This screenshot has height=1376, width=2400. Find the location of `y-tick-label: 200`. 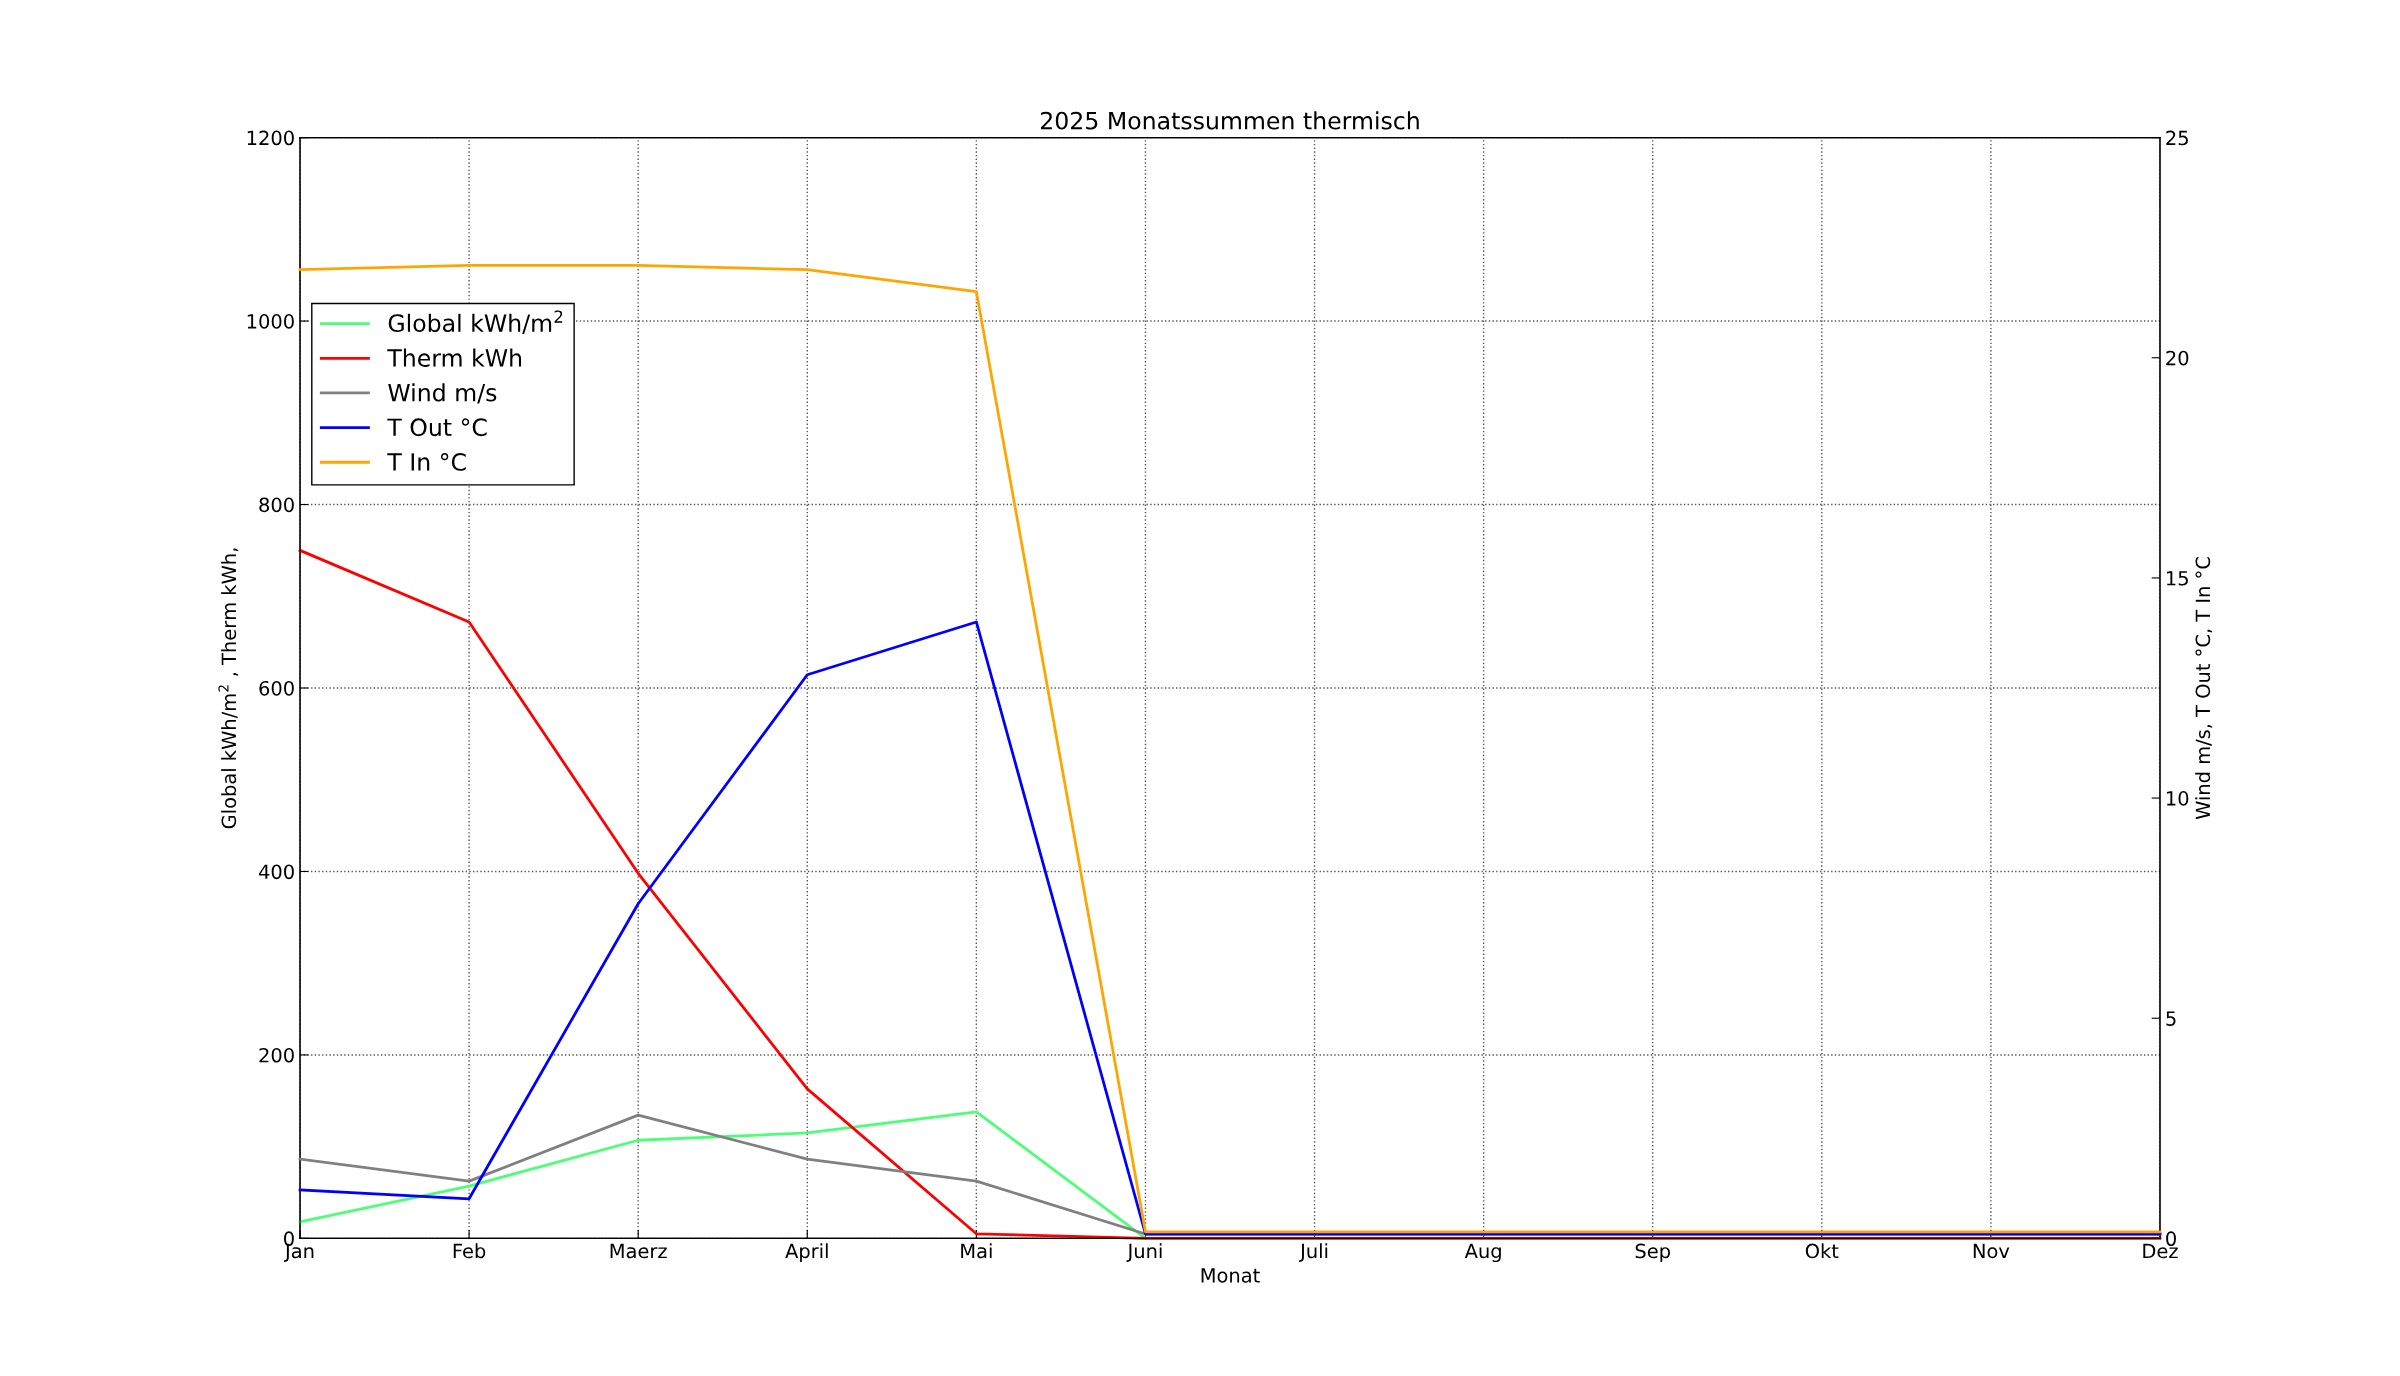

y-tick-label: 200 is located at coordinates (276, 1055).